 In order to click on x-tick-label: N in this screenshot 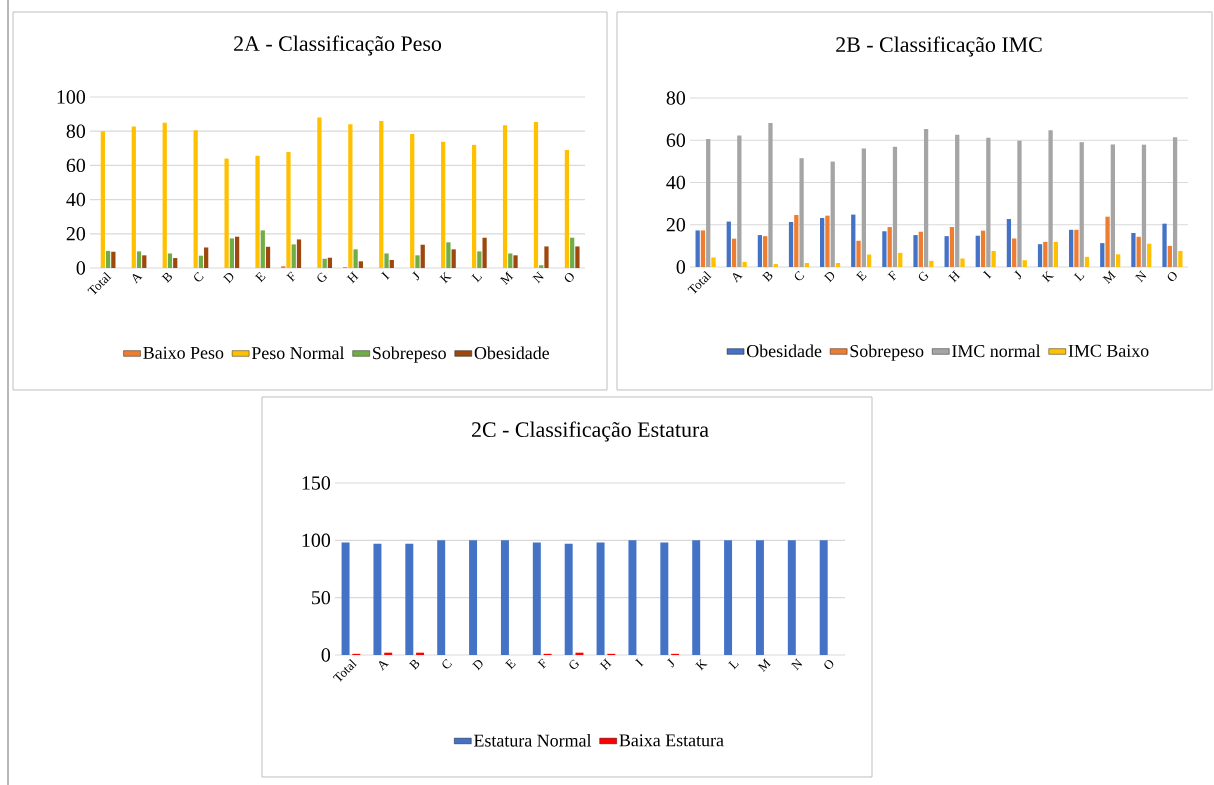, I will do `click(1140, 276)`.